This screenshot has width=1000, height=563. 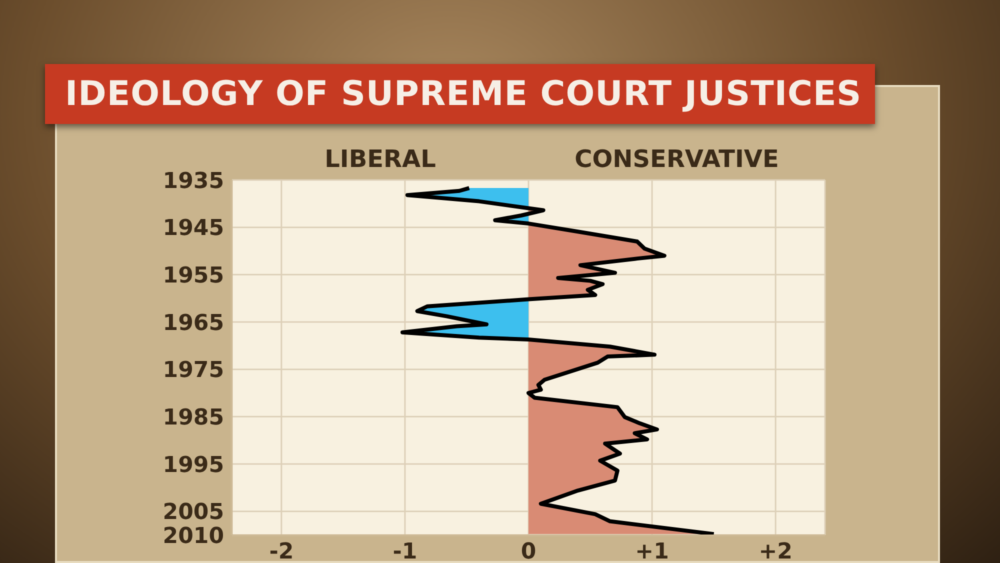 What do you see at coordinates (775, 551) in the screenshot?
I see `x-tick-label: +2` at bounding box center [775, 551].